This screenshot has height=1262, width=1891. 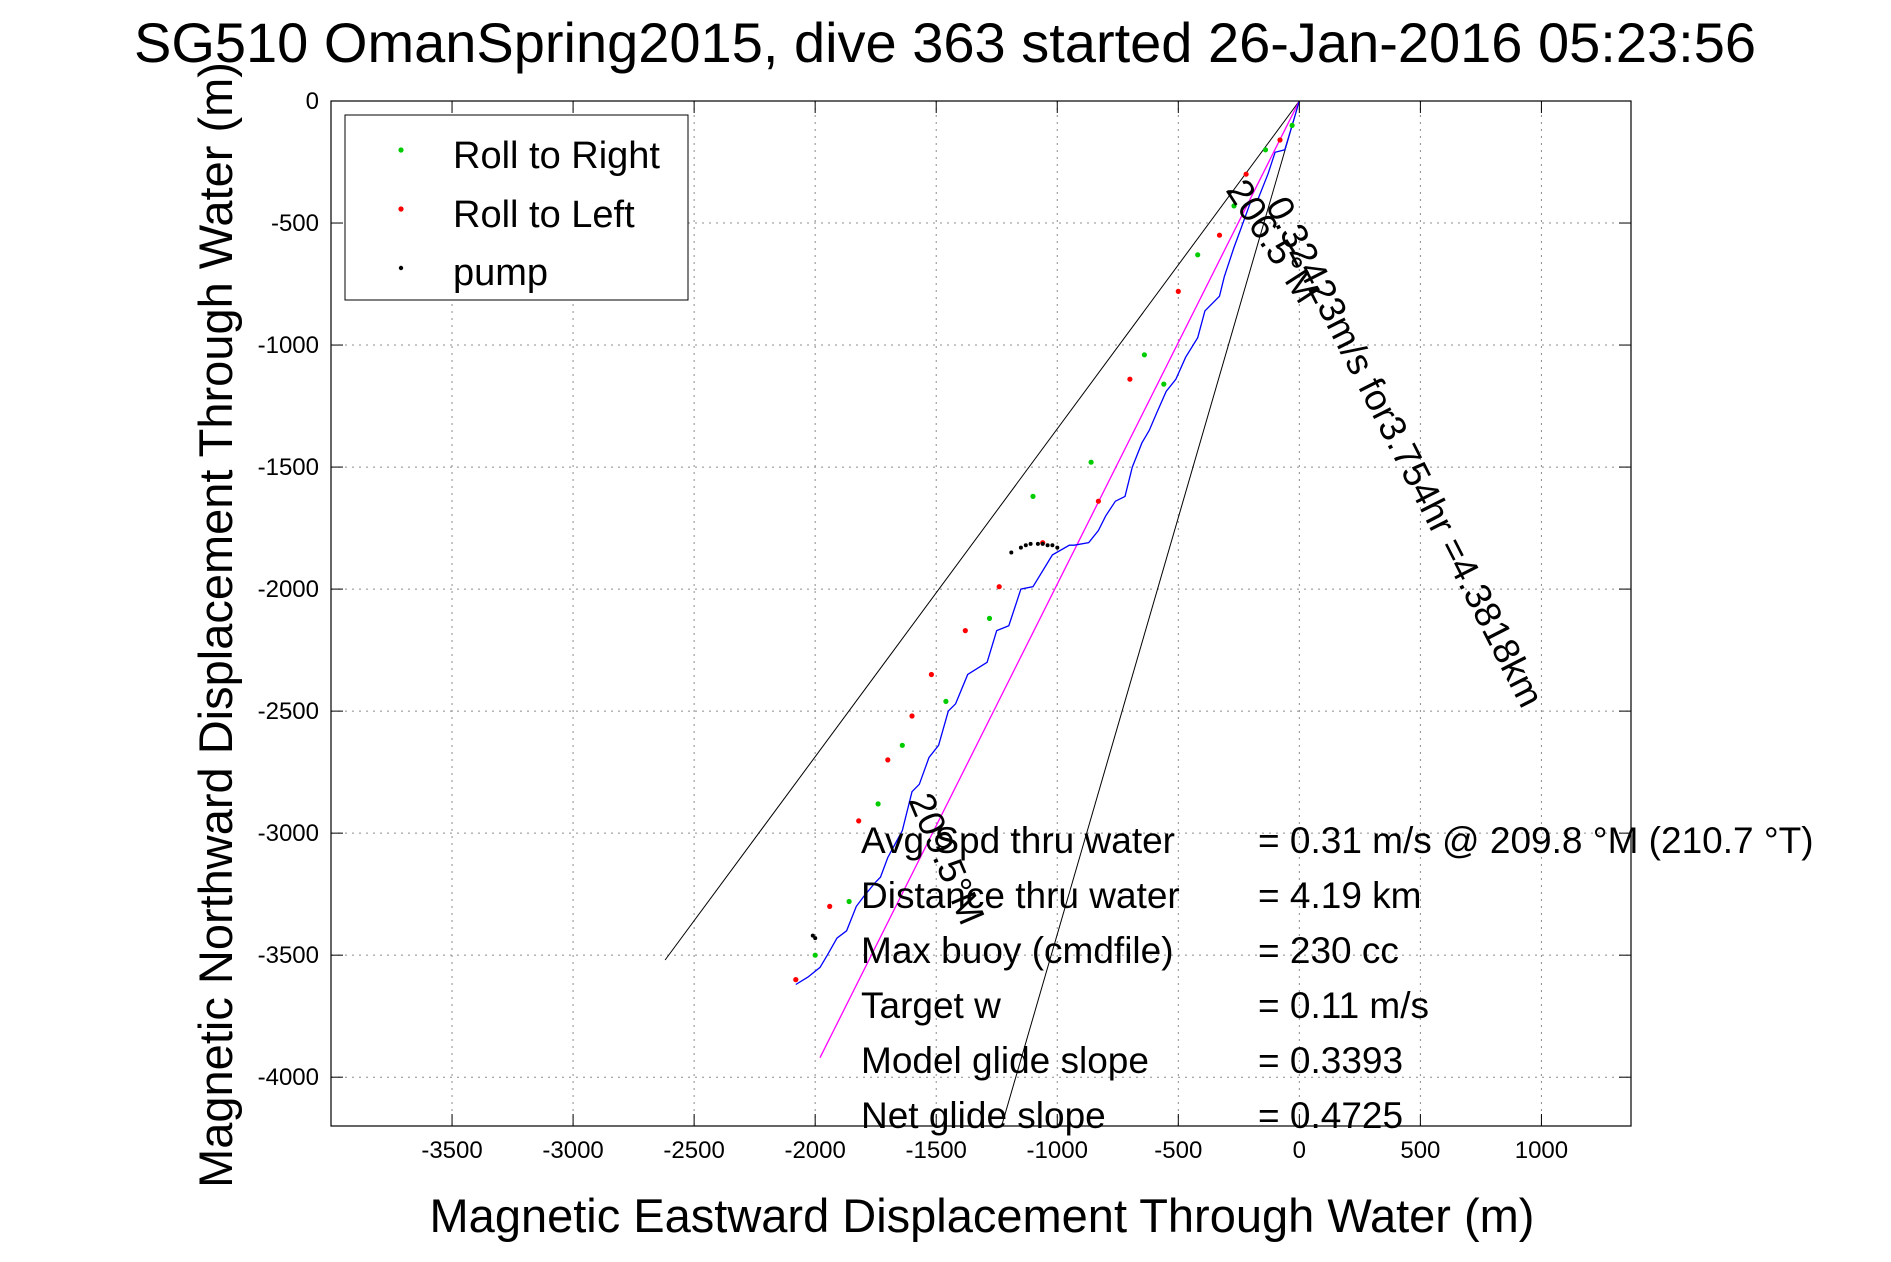 What do you see at coordinates (1057, 1150) in the screenshot?
I see `x-tick-label: -1000` at bounding box center [1057, 1150].